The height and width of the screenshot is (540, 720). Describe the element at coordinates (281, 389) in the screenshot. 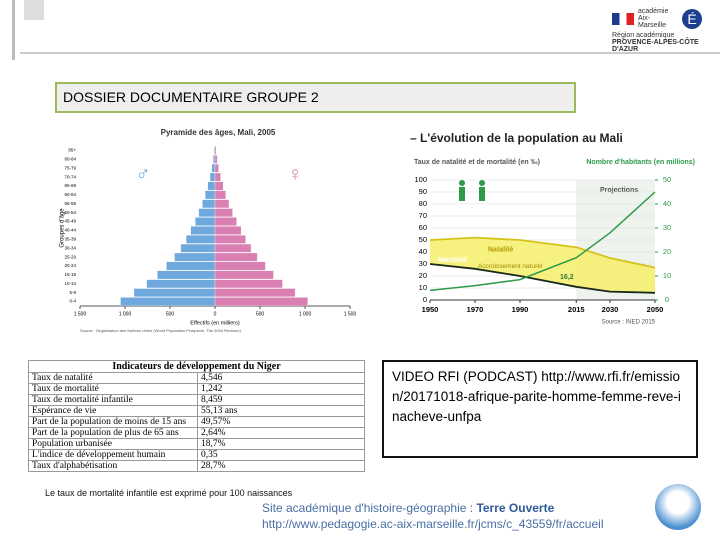

I see `table-cell: 1,242` at that location.